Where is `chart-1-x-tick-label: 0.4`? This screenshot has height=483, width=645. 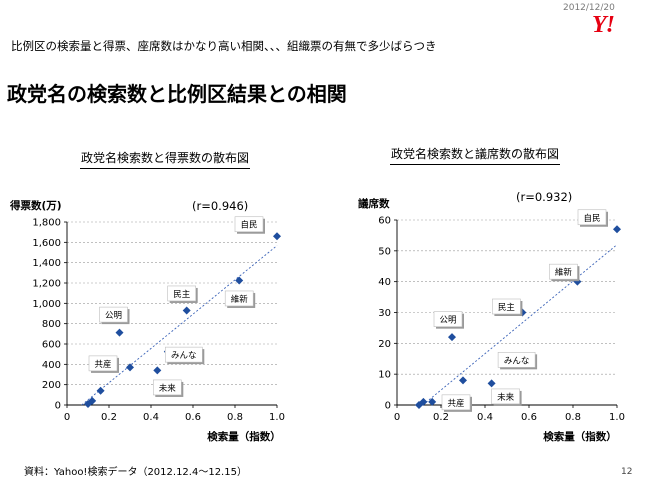 chart-1-x-tick-label: 0.4 is located at coordinates (151, 417).